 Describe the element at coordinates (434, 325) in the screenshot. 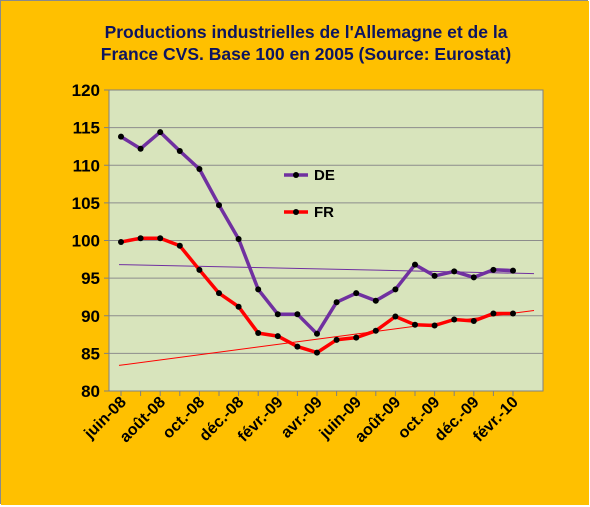

I see `point-FR-oct.-09` at that location.